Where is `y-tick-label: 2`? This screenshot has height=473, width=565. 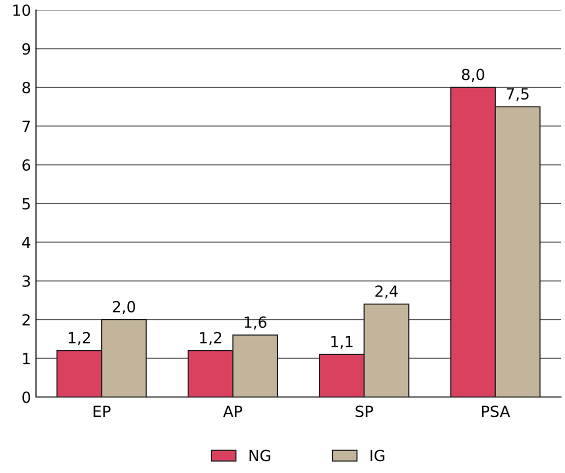 y-tick-label: 2 is located at coordinates (26, 320).